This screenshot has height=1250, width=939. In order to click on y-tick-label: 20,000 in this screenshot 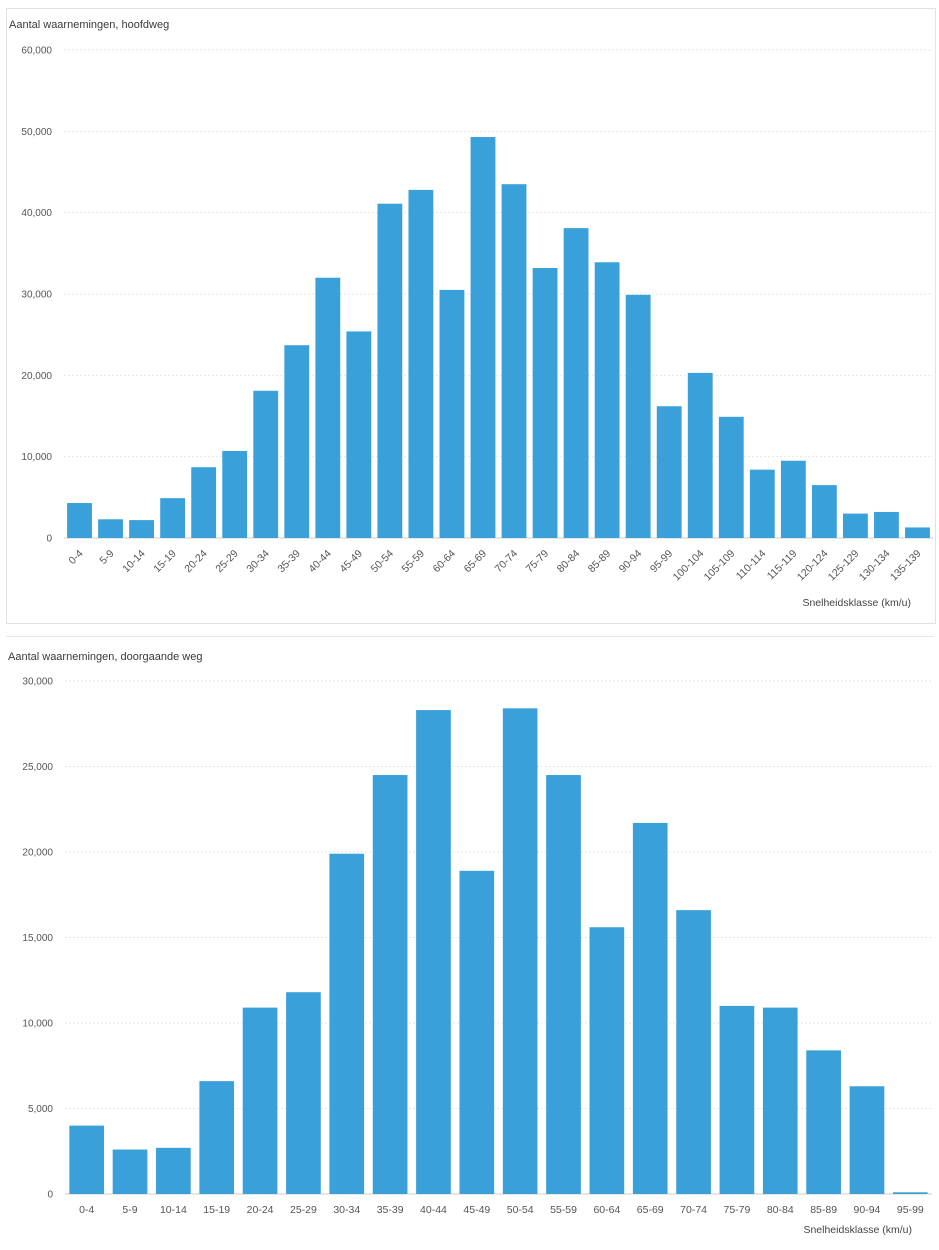, I will do `click(37, 853)`.